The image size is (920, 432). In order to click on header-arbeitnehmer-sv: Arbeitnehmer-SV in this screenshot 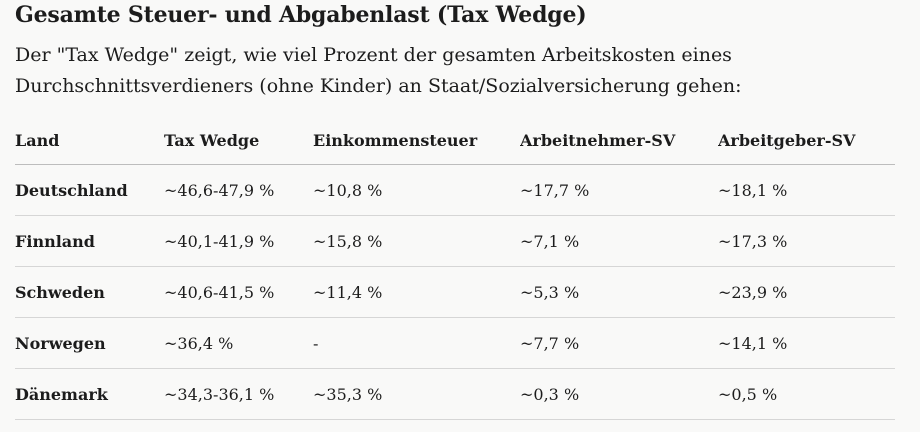, I will do `click(619, 140)`.